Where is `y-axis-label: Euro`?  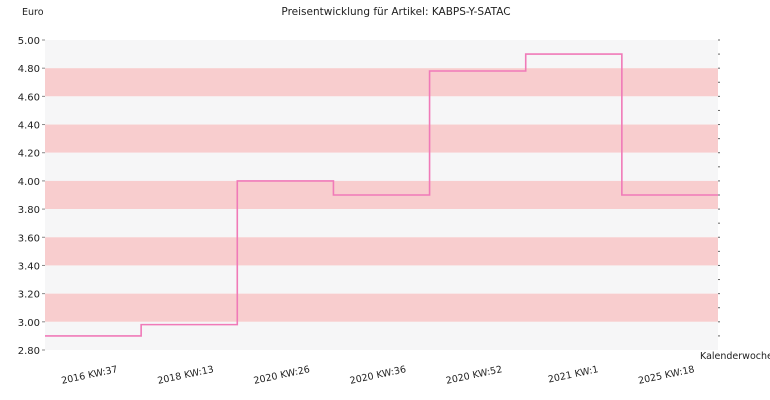 y-axis-label: Euro is located at coordinates (33, 12).